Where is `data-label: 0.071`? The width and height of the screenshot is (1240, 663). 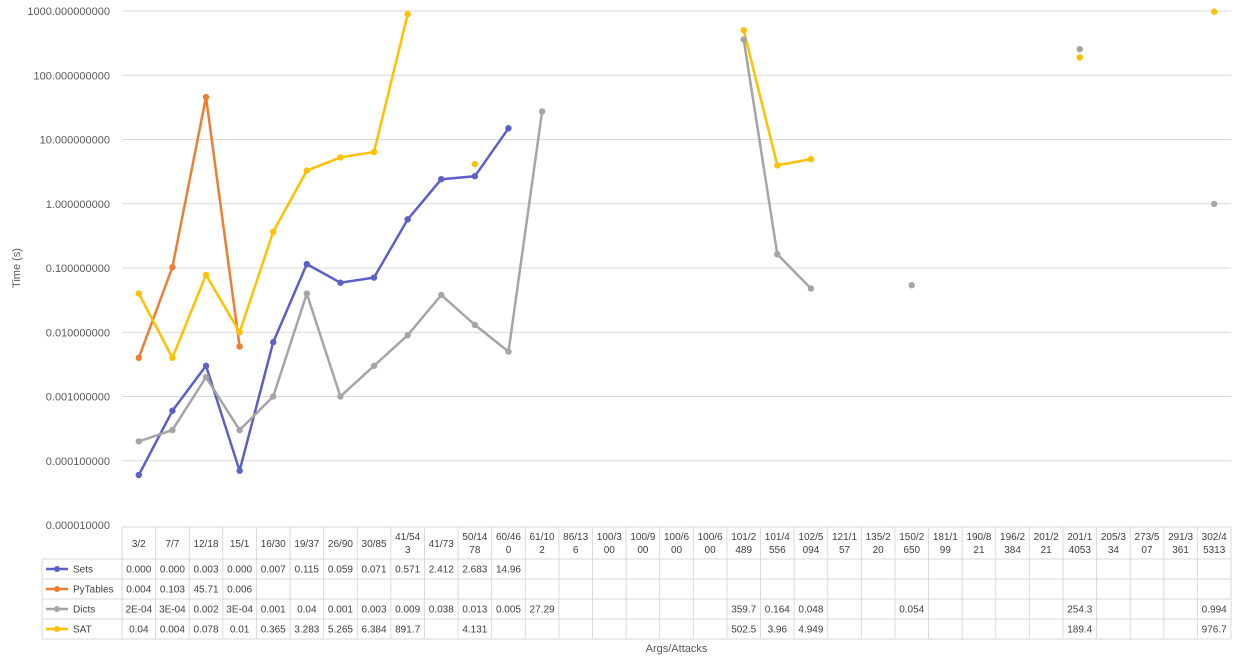 data-label: 0.071 is located at coordinates (374, 570).